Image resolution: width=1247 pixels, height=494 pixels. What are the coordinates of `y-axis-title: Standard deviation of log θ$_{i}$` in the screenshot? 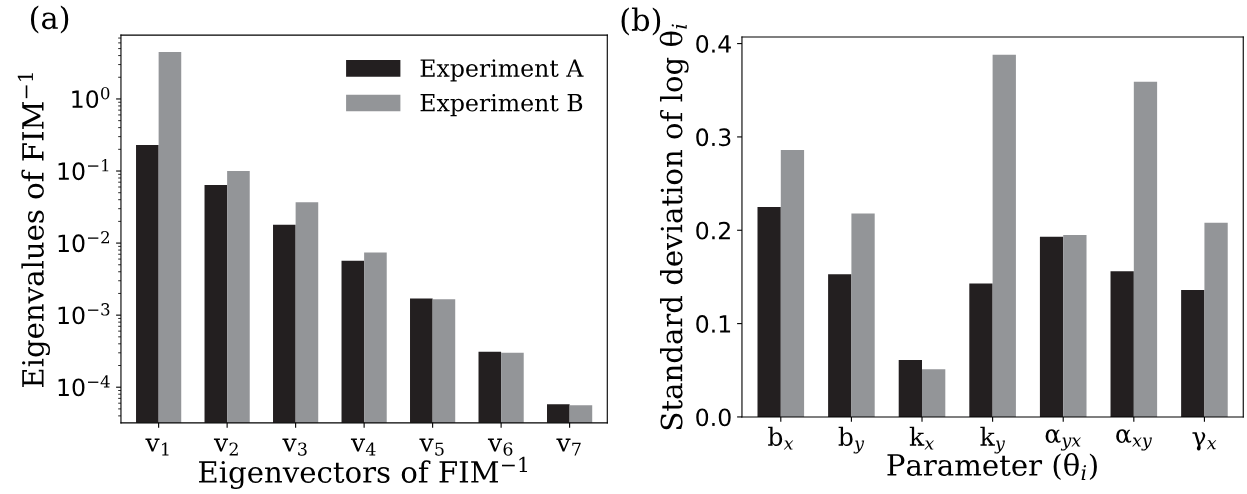 It's located at (674, 227).